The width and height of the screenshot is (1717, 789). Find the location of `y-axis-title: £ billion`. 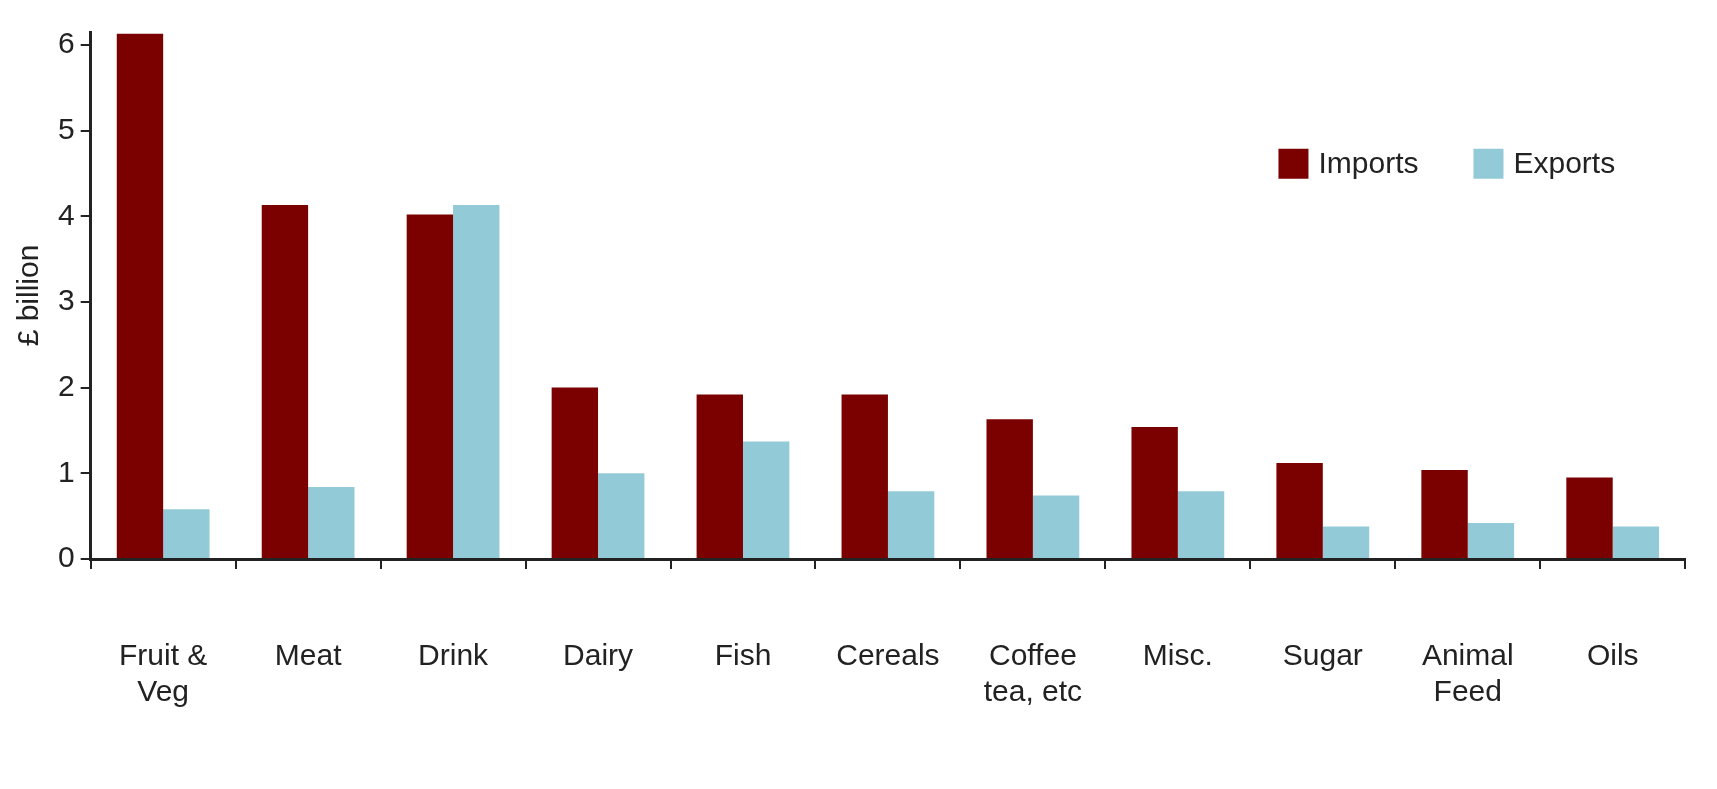

y-axis-title: £ billion is located at coordinates (28, 295).